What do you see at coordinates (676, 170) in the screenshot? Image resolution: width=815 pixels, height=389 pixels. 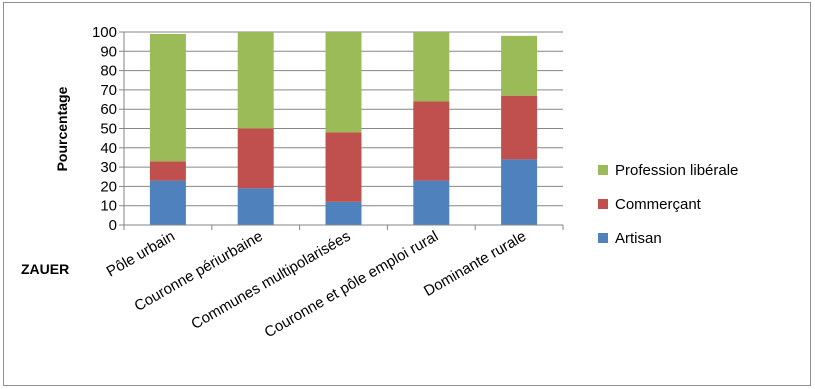 I see `legend-label: Profession libérale` at bounding box center [676, 170].